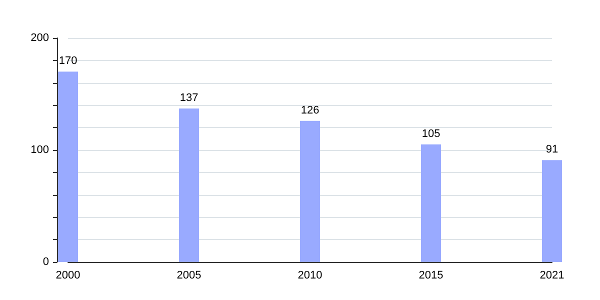 The width and height of the screenshot is (600, 300). I want to click on data-label: 170, so click(68, 61).